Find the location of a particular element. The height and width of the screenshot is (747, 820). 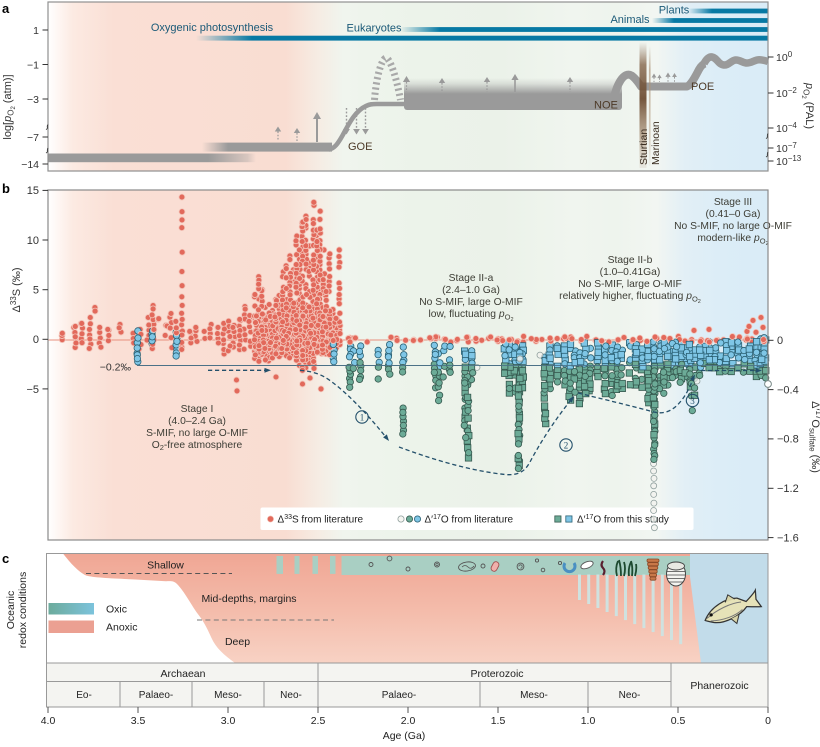

svg-text: Mid-depths, margins is located at coordinates (248, 599).